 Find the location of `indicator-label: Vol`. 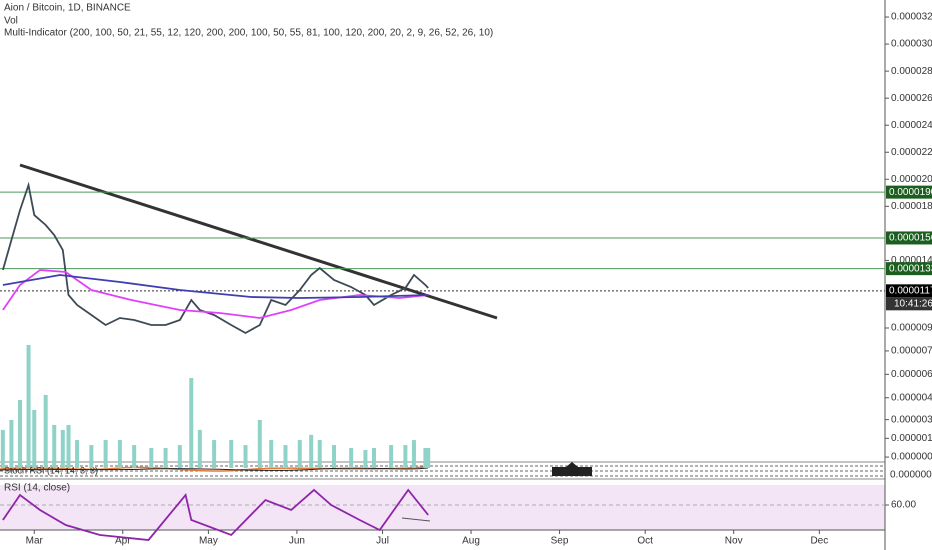

indicator-label: Vol is located at coordinates (11, 21).